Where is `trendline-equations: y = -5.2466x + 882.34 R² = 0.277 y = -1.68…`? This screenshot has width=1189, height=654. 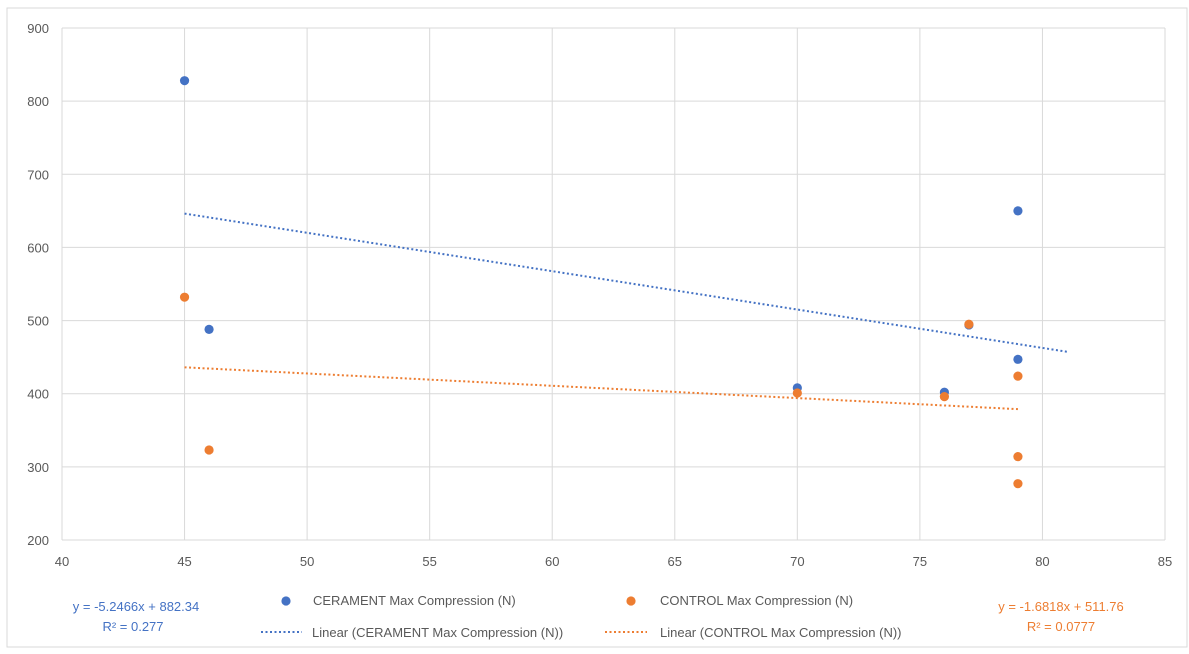
trendline-equations: y = -5.2466x + 882.34 R² = 0.277 y = -1.68… is located at coordinates (598, 616).